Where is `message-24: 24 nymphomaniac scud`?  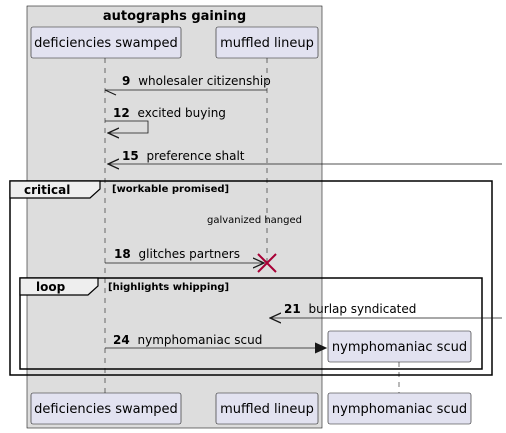 message-24: 24 nymphomaniac scud is located at coordinates (215, 340).